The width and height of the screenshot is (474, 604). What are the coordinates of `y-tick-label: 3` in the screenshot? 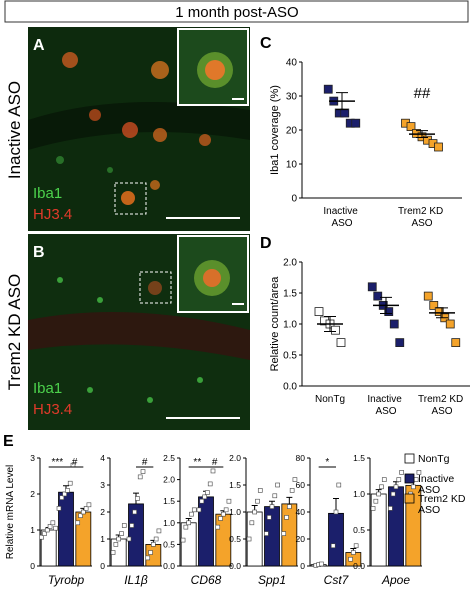 It's located at (102, 485).